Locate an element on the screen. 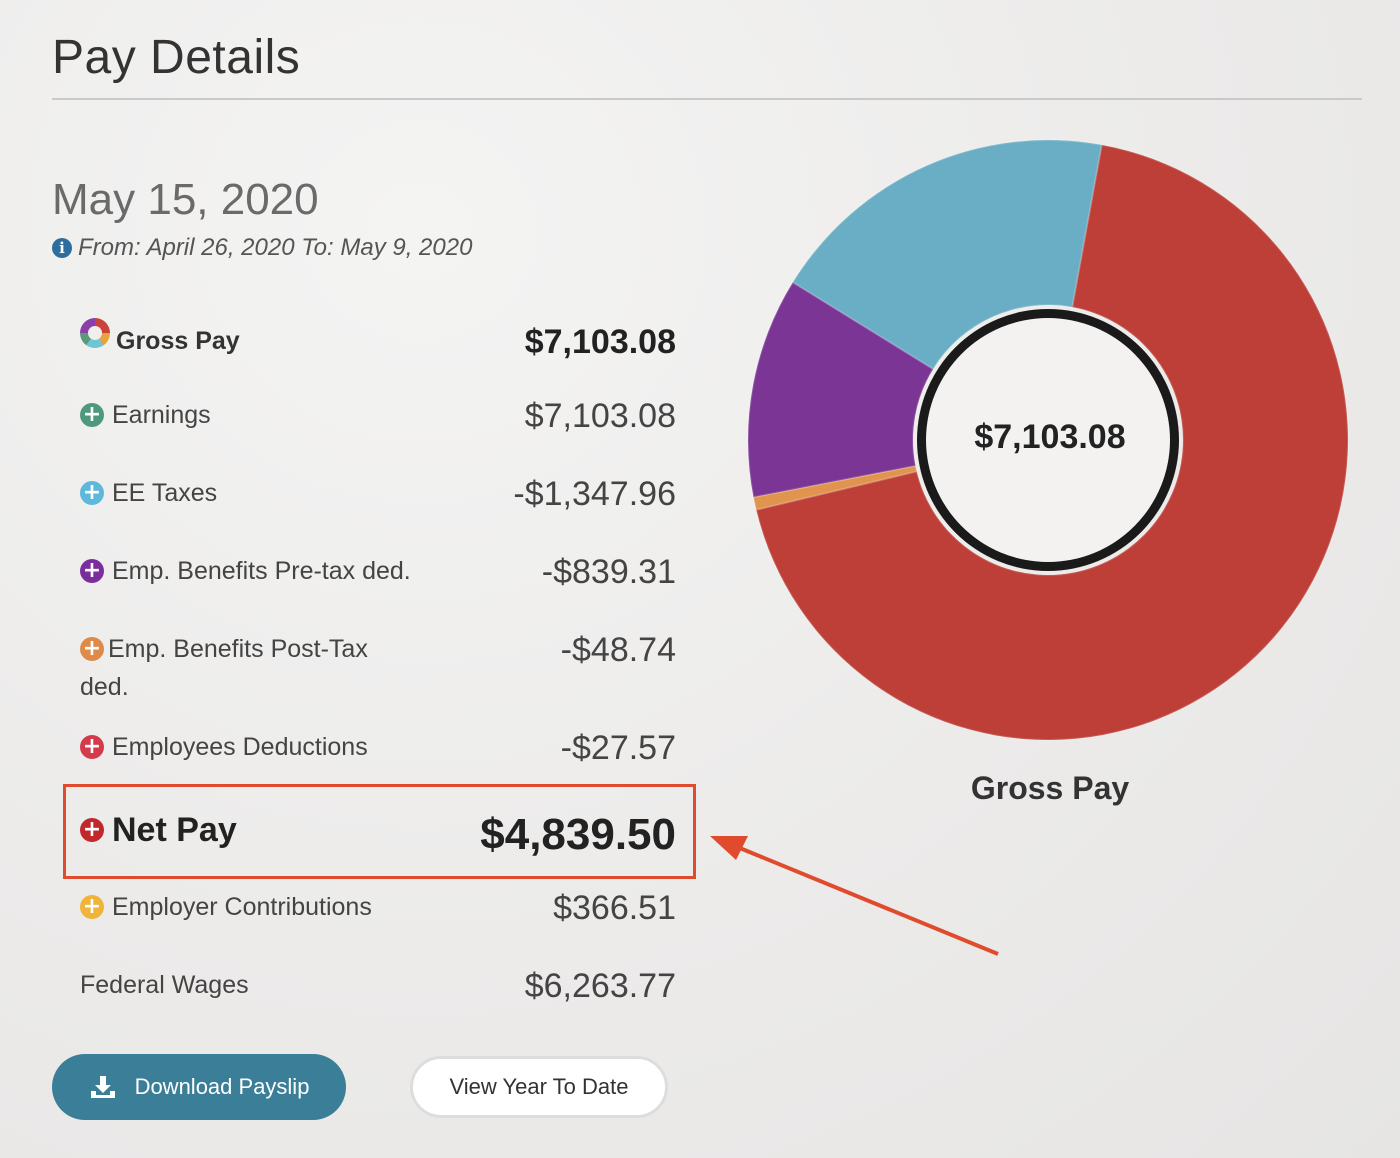  row-label: Employees Deductions is located at coordinates (240, 747).